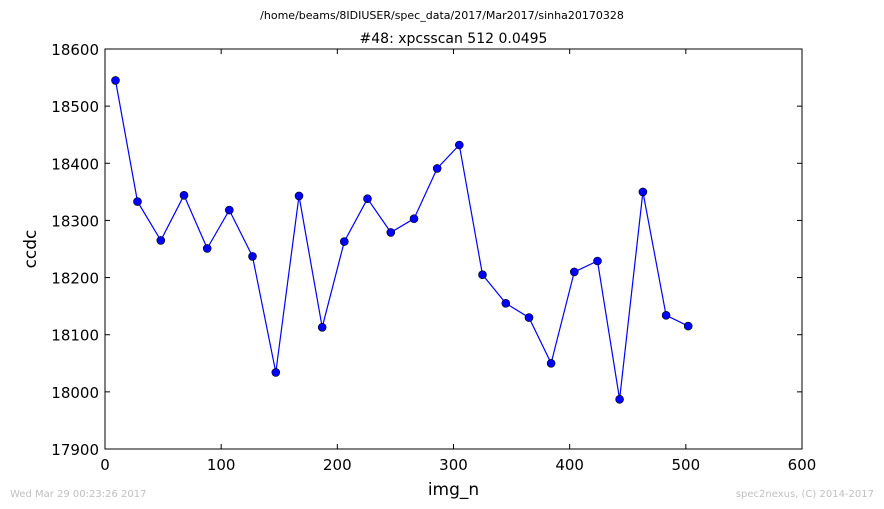  What do you see at coordinates (75, 450) in the screenshot?
I see `y-tick-label: 17900` at bounding box center [75, 450].